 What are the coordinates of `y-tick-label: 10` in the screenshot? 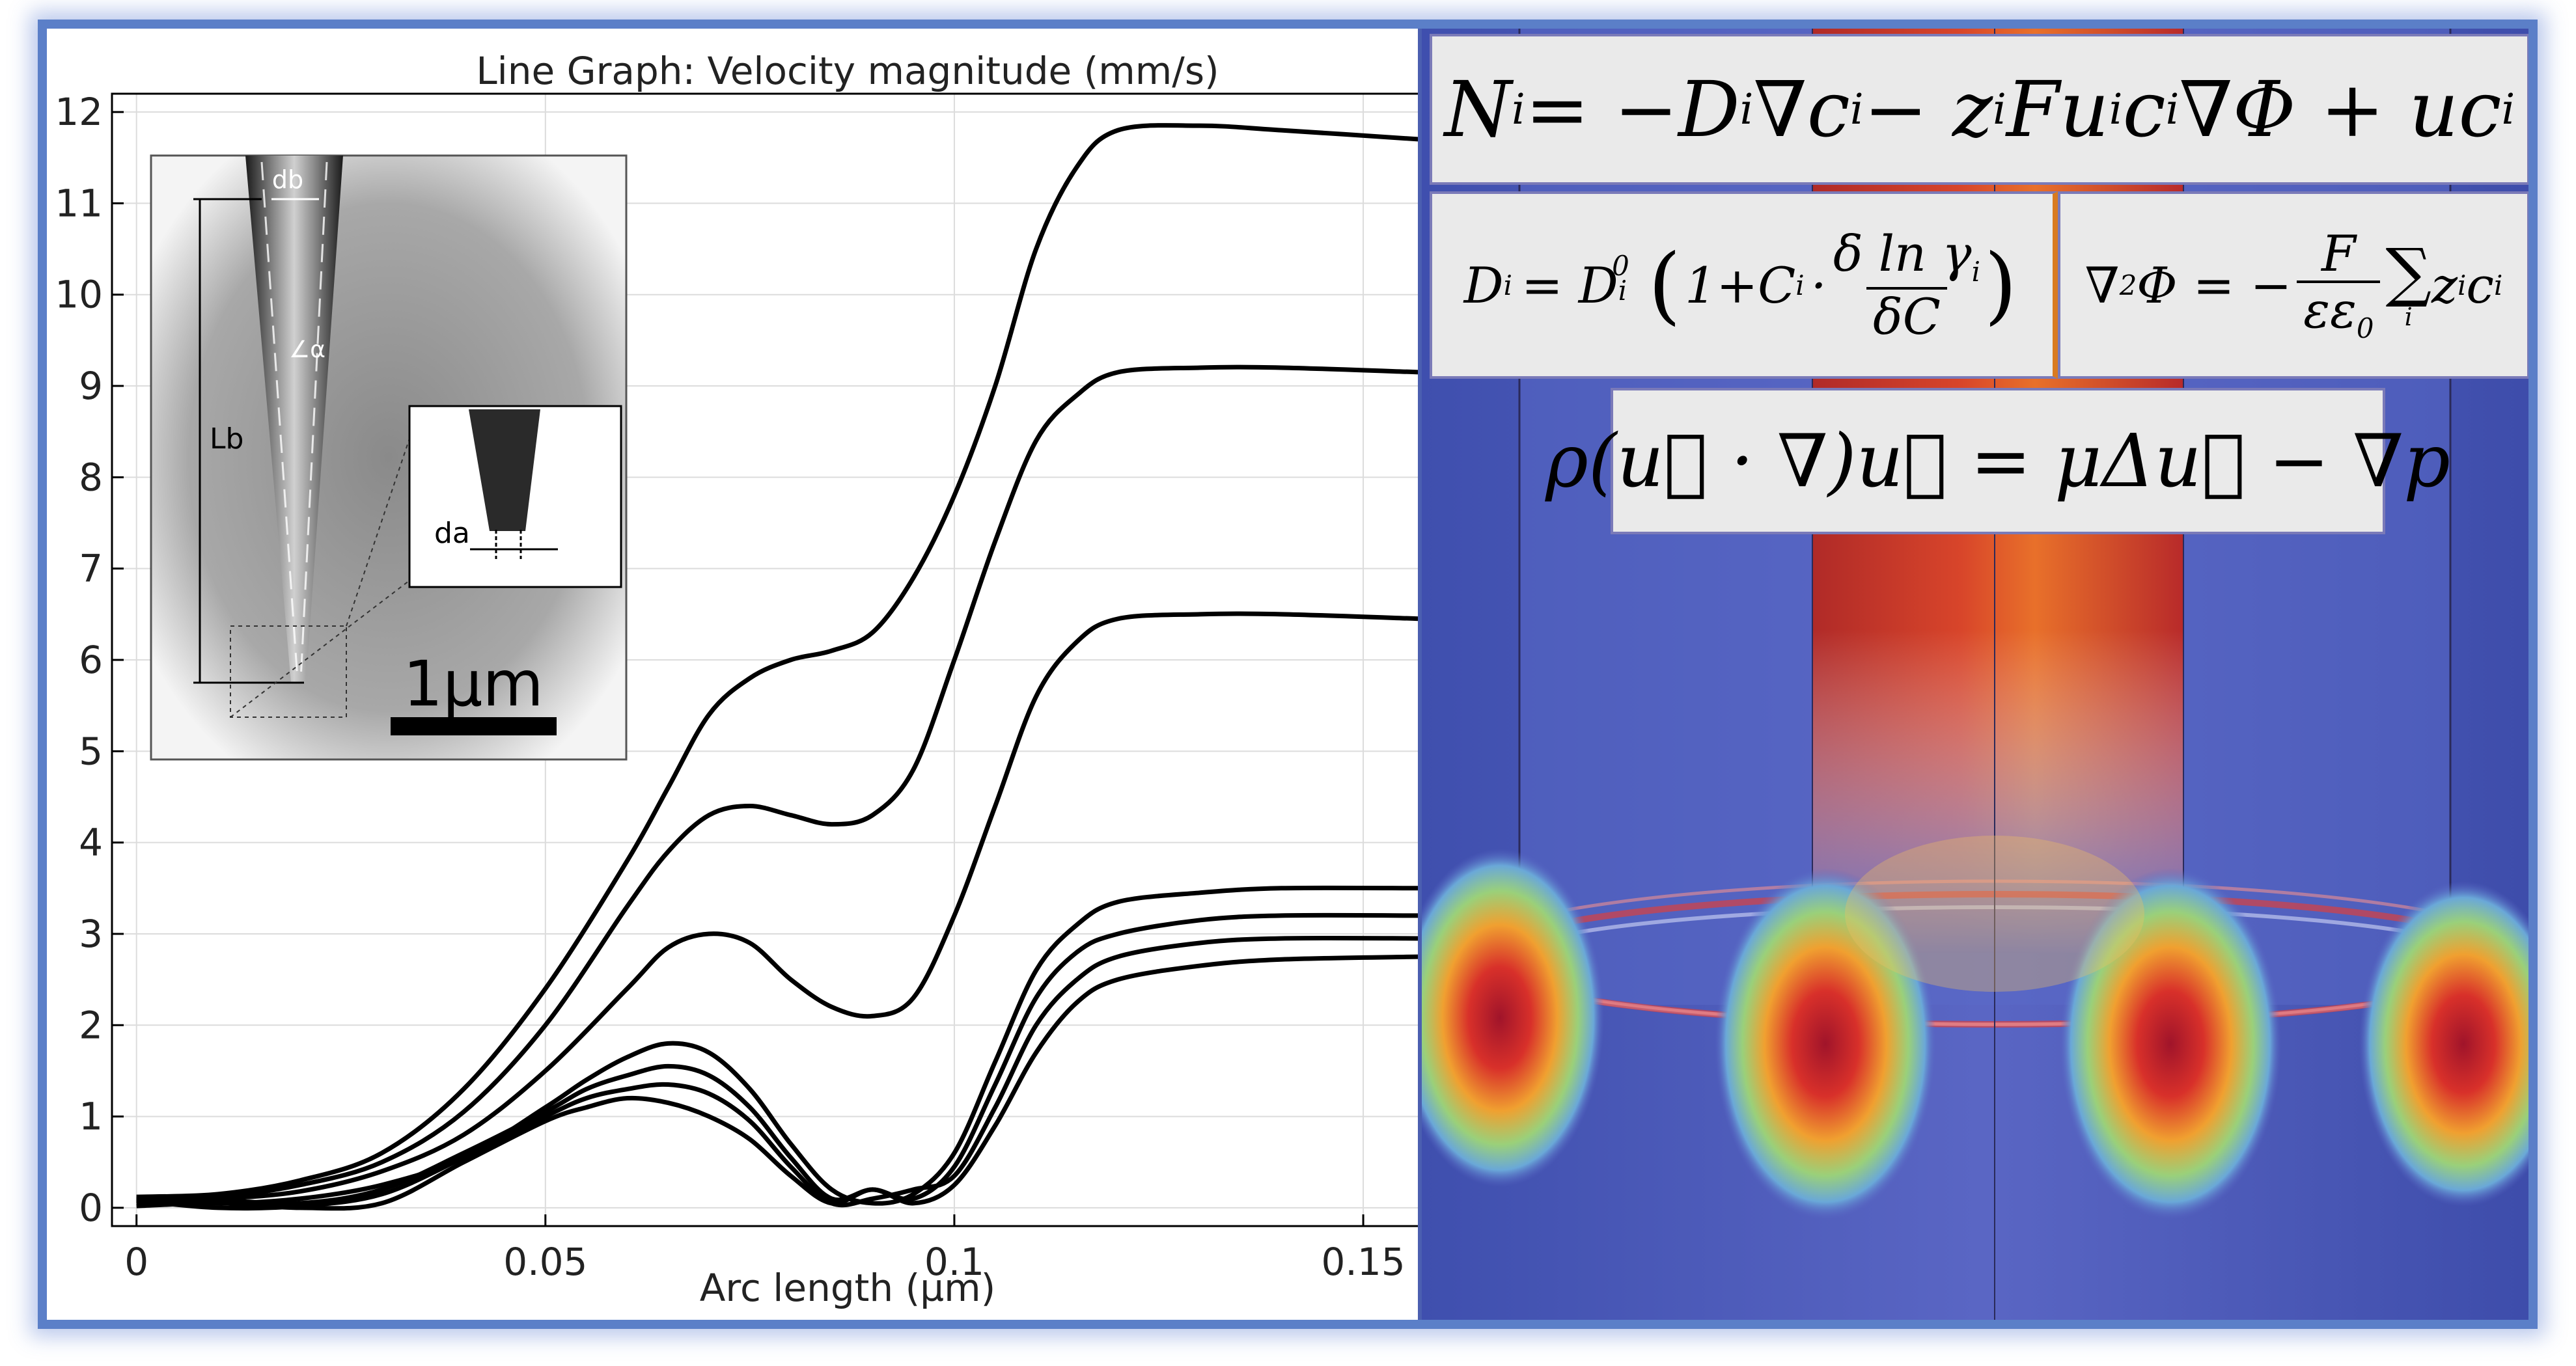 It's located at (79, 295).